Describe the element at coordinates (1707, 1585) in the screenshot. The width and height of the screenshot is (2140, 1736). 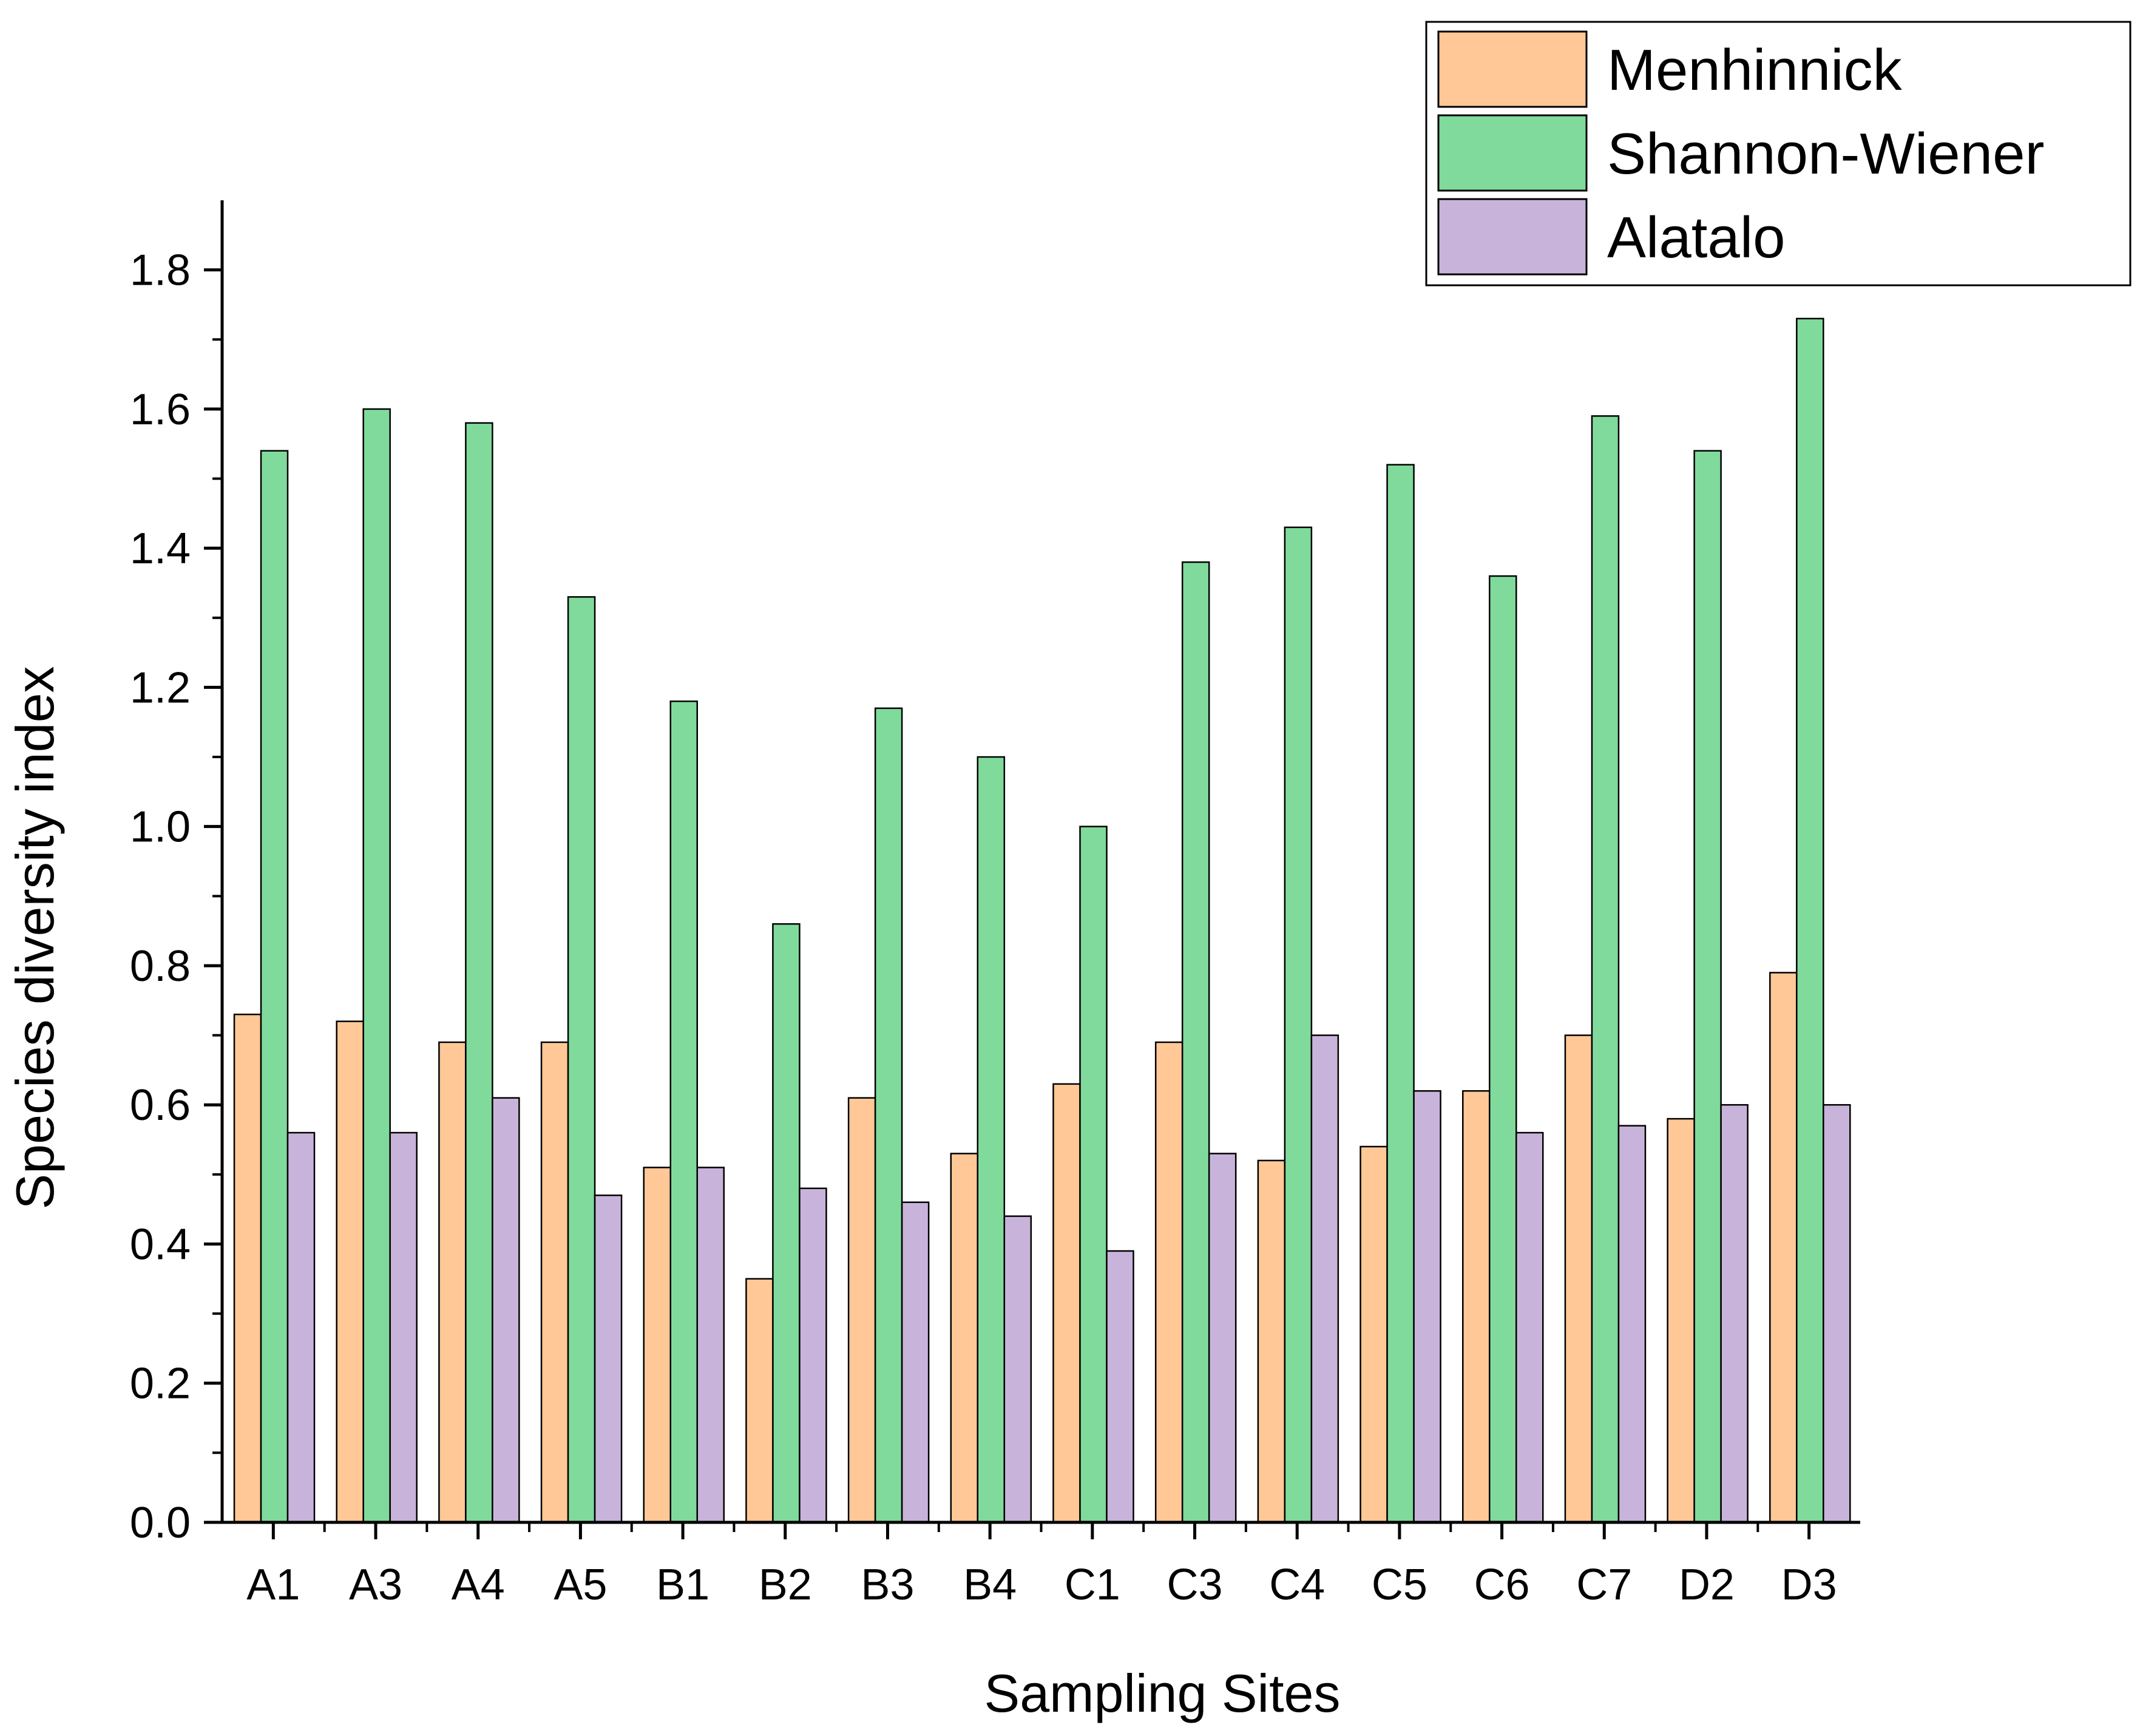
I see `x-tick-label: D2` at that location.